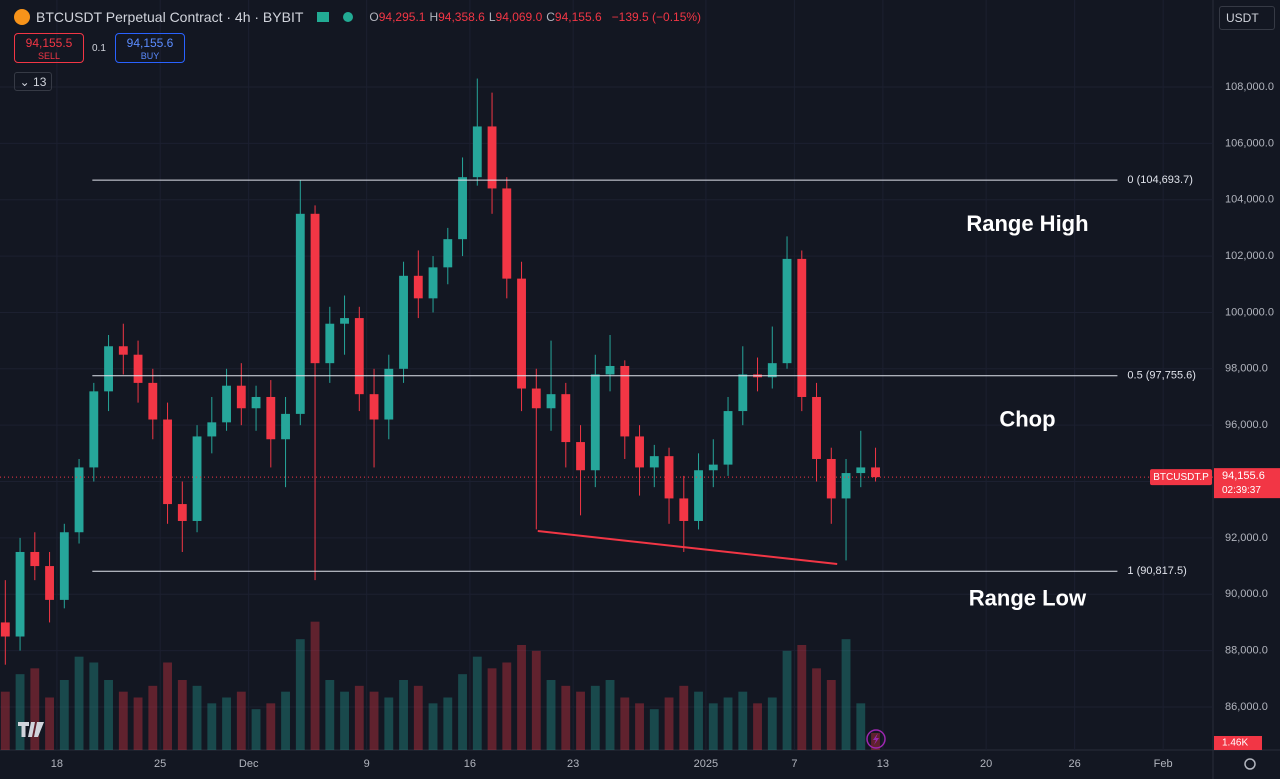 This screenshot has width=1280, height=779. What do you see at coordinates (573, 764) in the screenshot?
I see `x-tick-label: 23` at bounding box center [573, 764].